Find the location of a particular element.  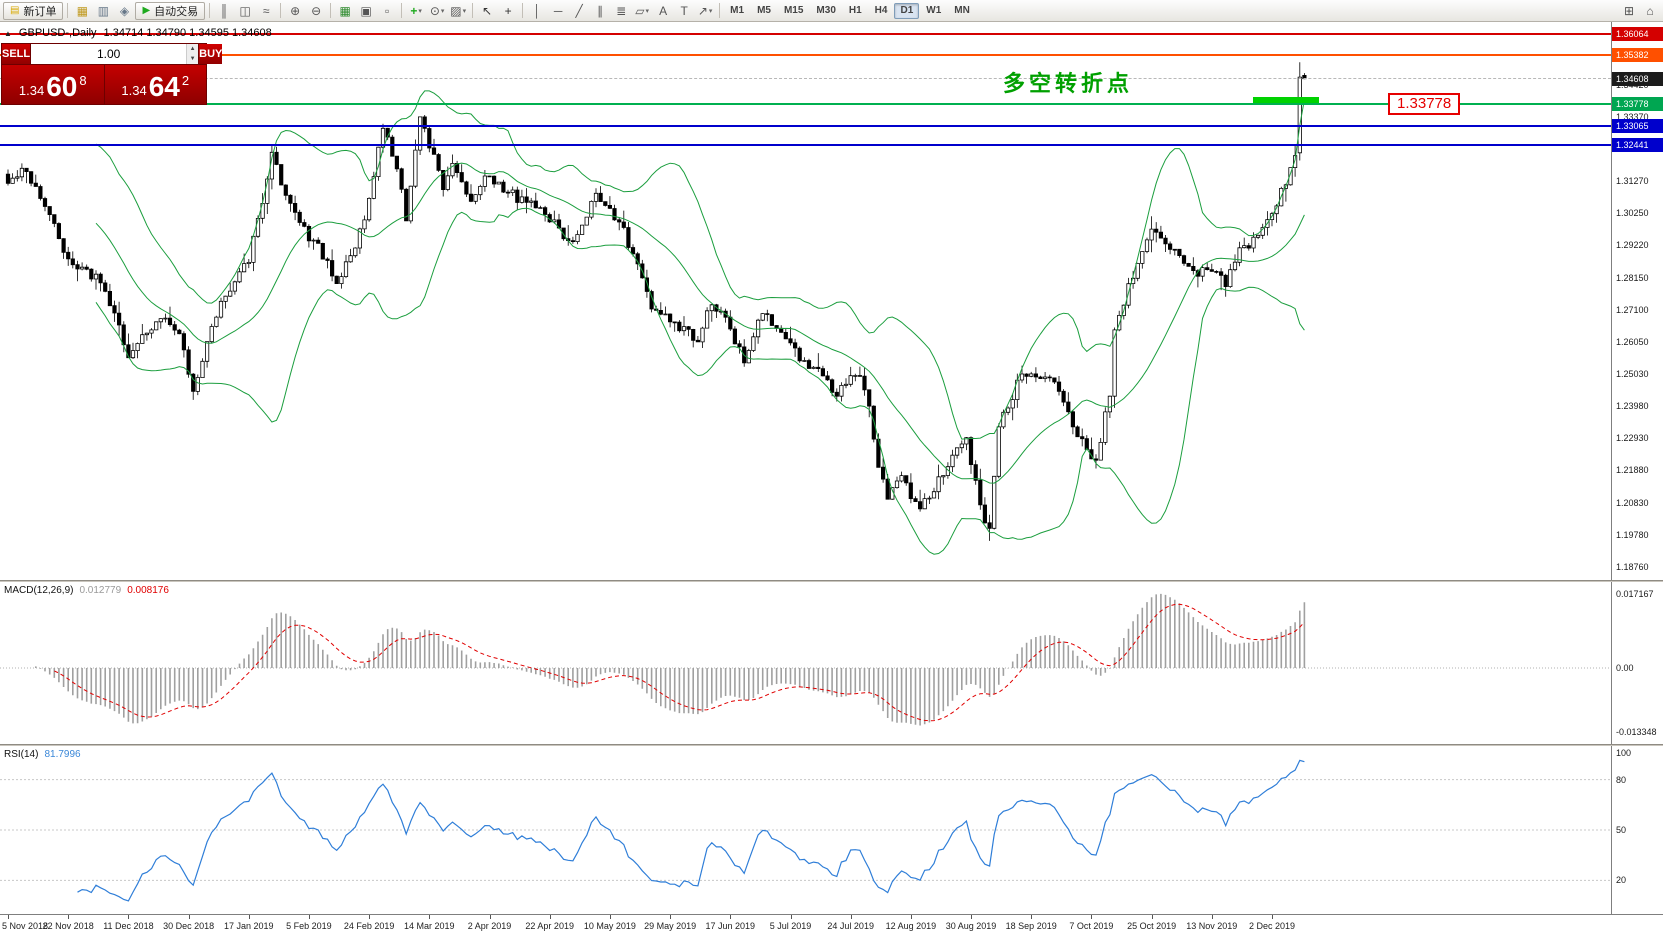

fibonacci-icon: ≣ is located at coordinates (621, 11).